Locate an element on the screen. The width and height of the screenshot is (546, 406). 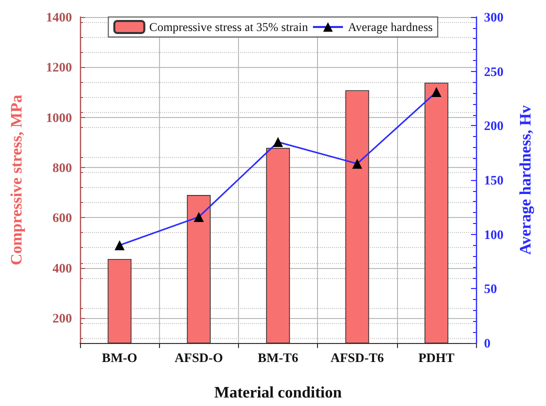
x-tick-label: AFSD-T6 is located at coordinates (357, 357).